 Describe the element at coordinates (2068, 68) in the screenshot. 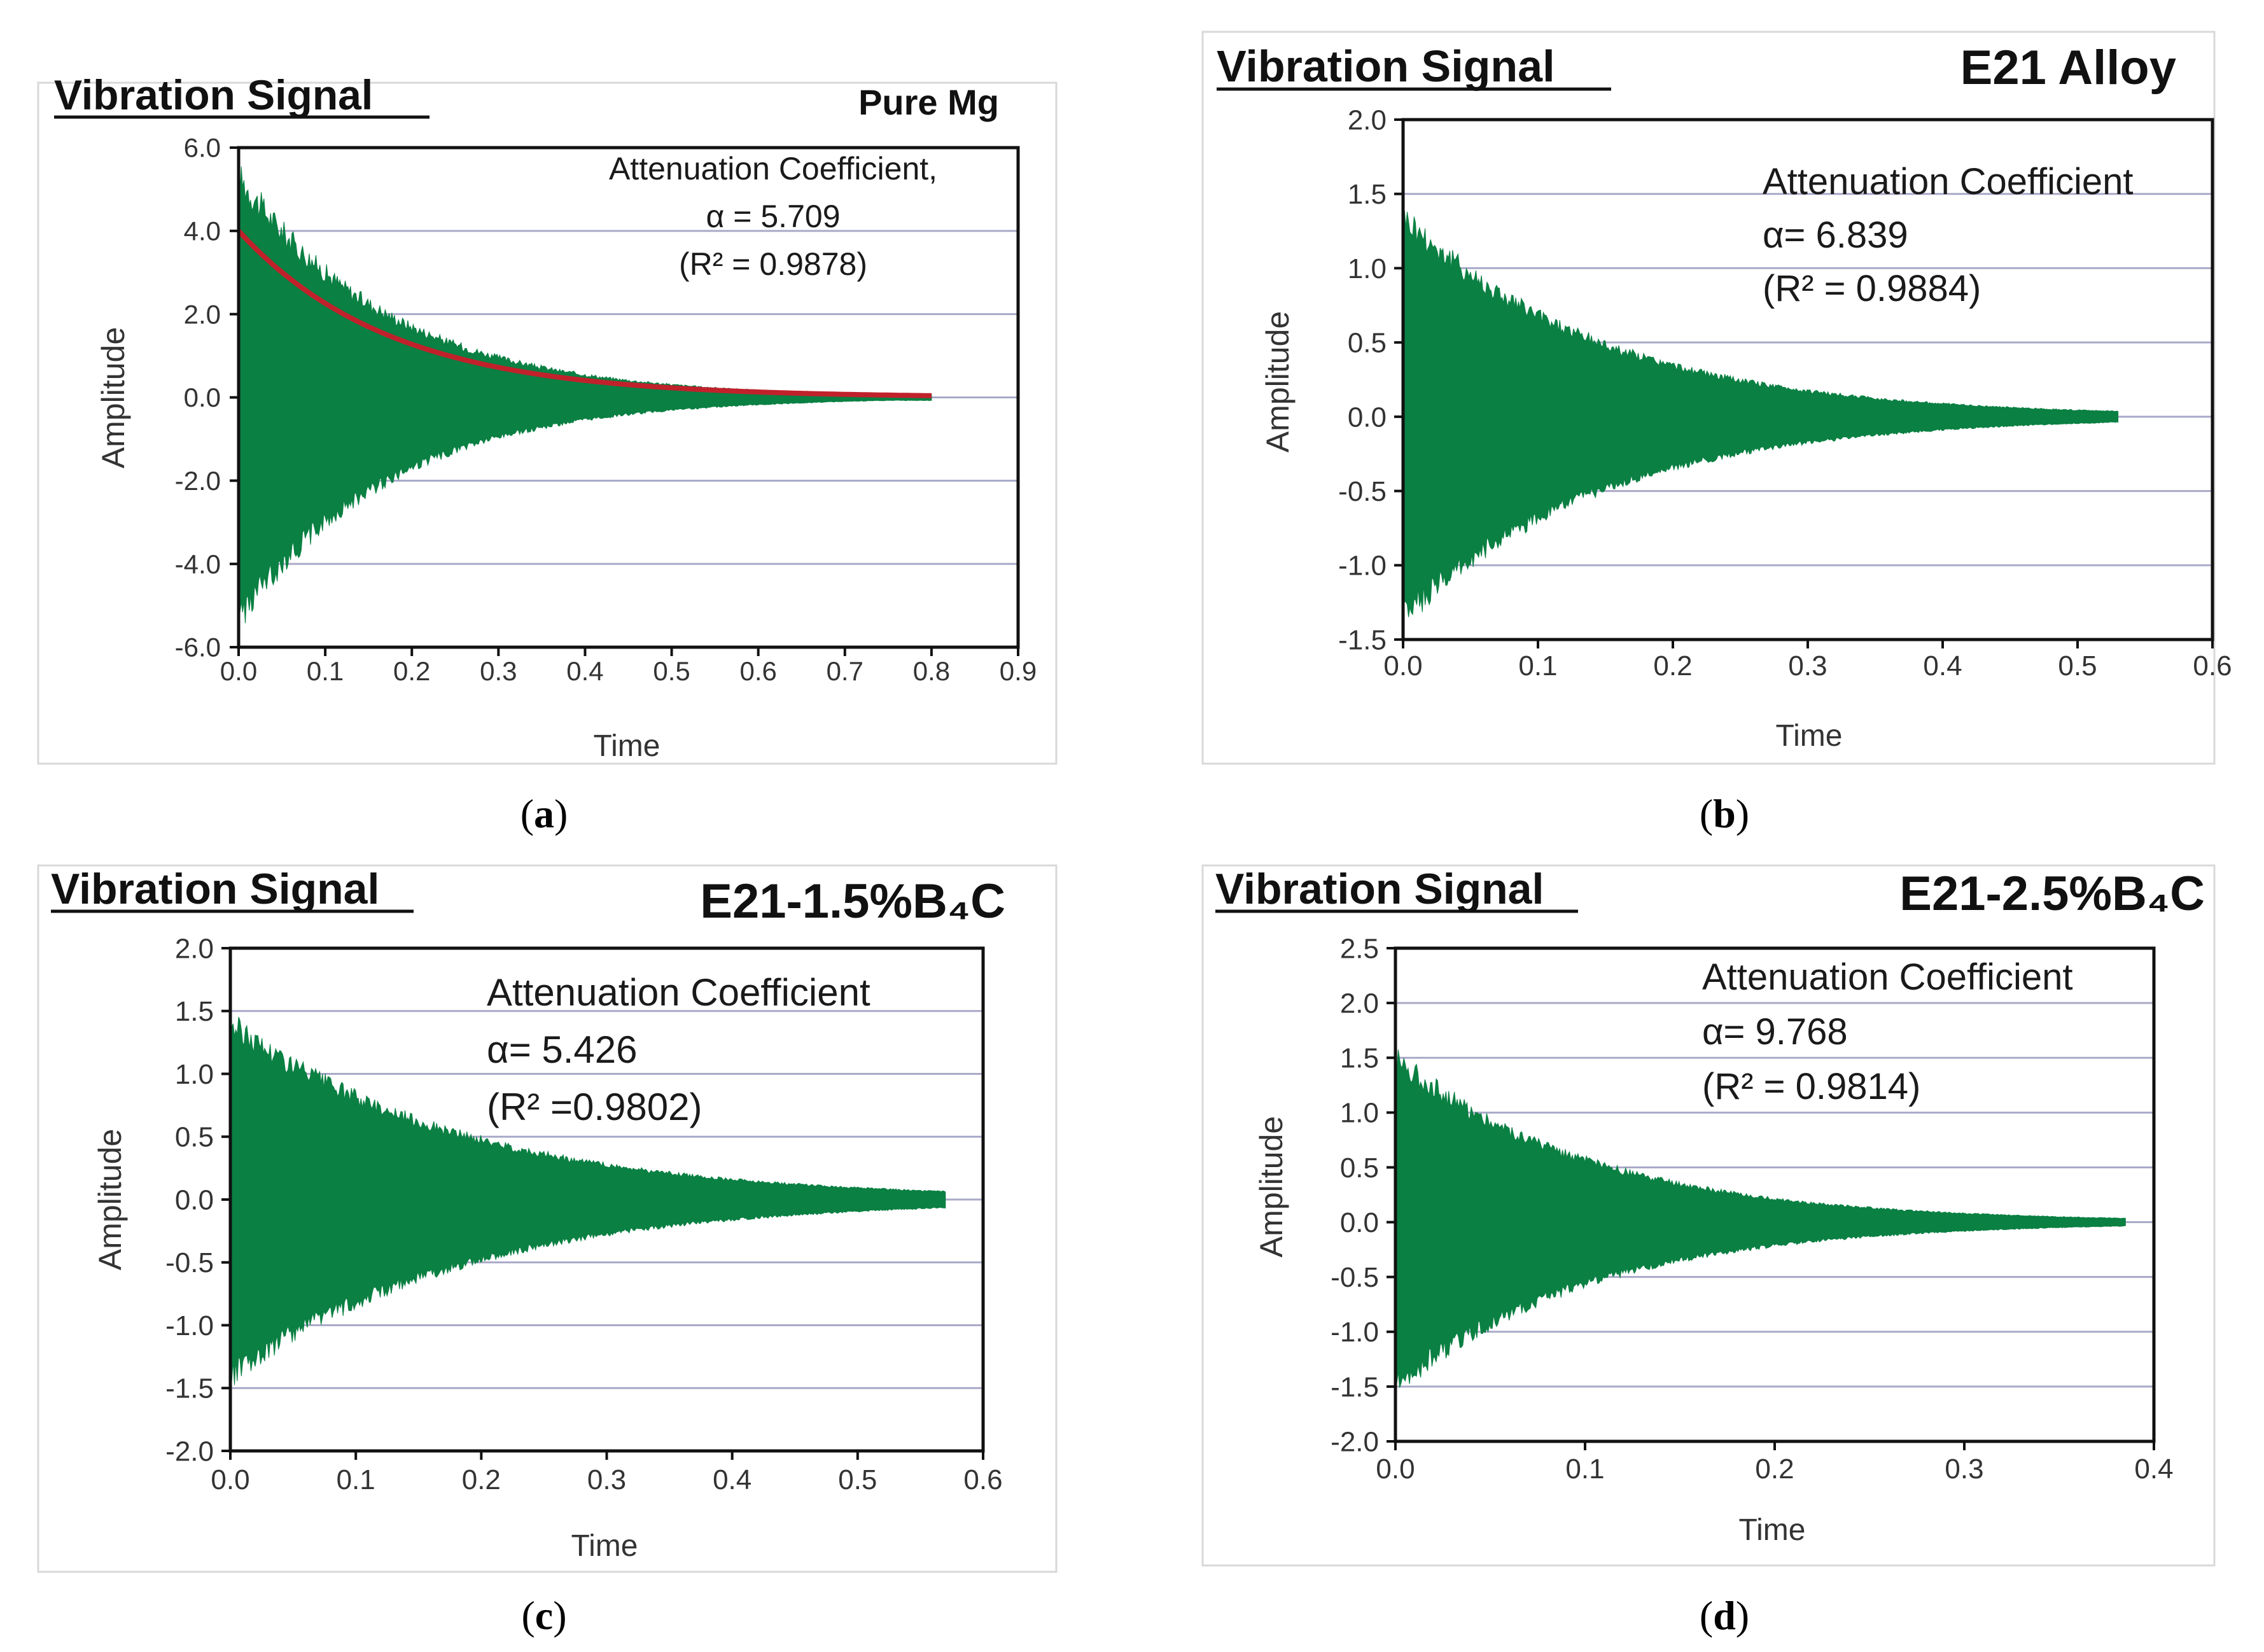

I see `material-label: E21 Alloy` at that location.